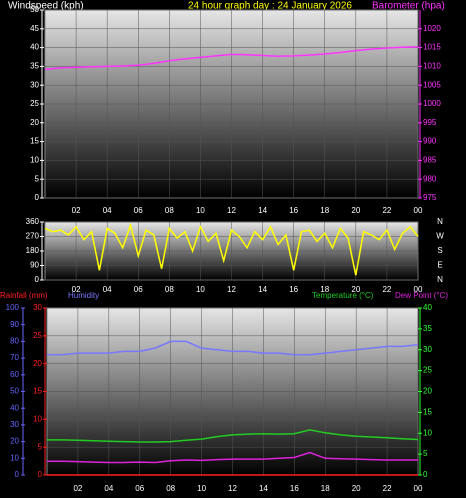 The width and height of the screenshot is (466, 498). What do you see at coordinates (440, 236) in the screenshot?
I see `compass-label: W` at bounding box center [440, 236].